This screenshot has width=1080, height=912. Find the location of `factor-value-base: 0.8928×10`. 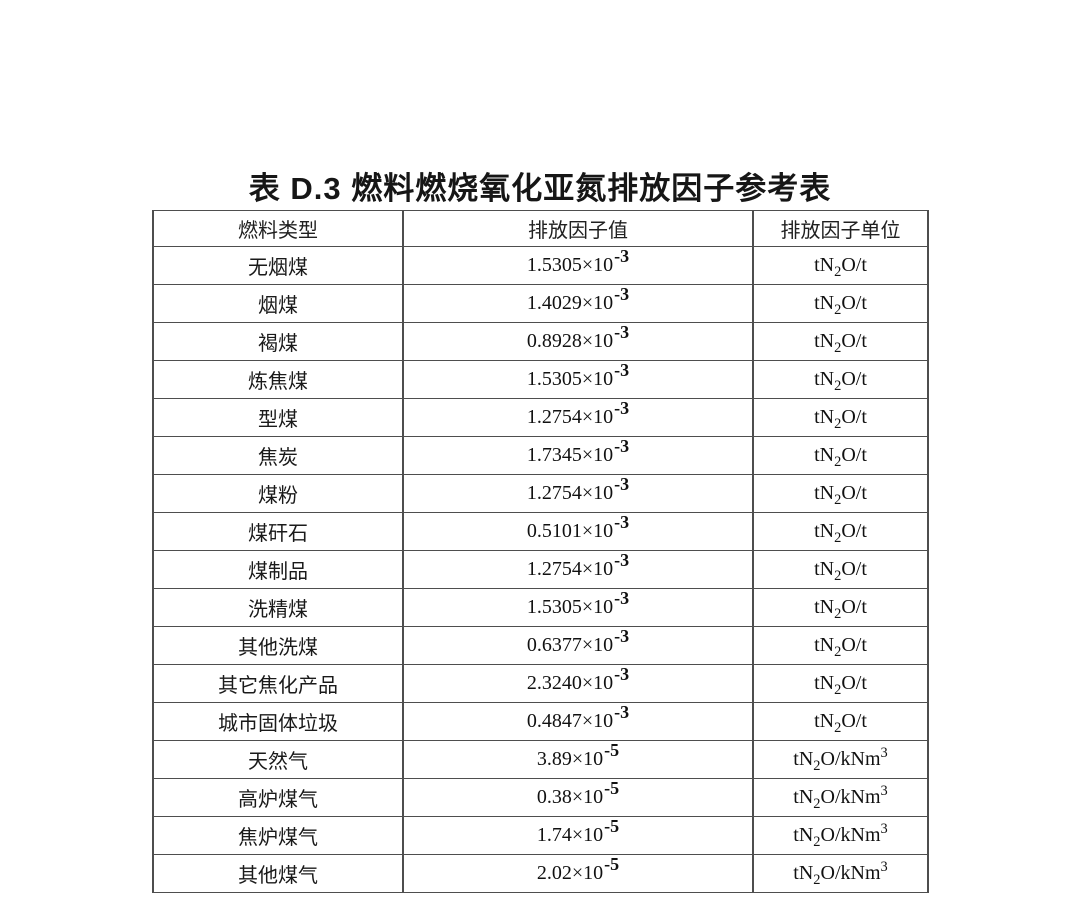

factor-value-base: 0.8928×10 is located at coordinates (570, 341).